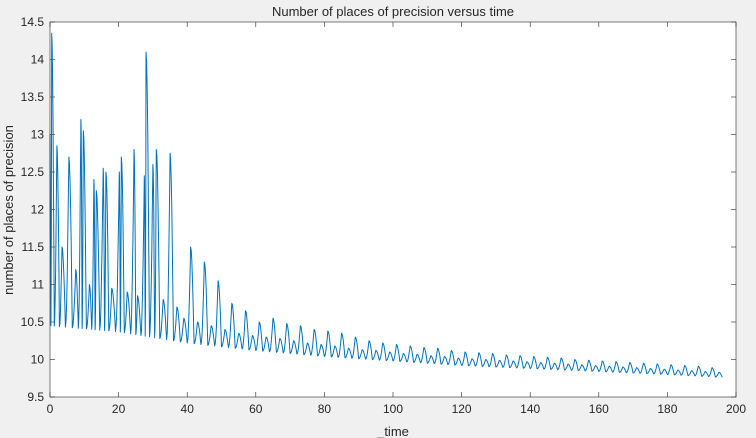 The height and width of the screenshot is (438, 756). Describe the element at coordinates (33, 97) in the screenshot. I see `y-tick-label: 13.5` at that location.